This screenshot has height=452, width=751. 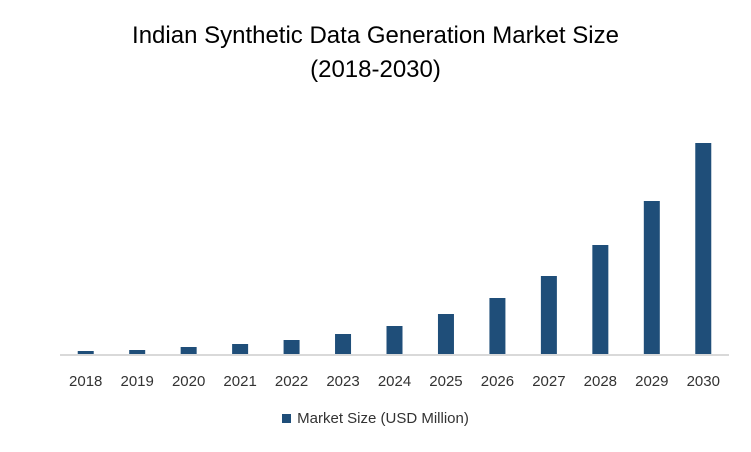 What do you see at coordinates (445, 381) in the screenshot?
I see `x-tick-label: 2025` at bounding box center [445, 381].